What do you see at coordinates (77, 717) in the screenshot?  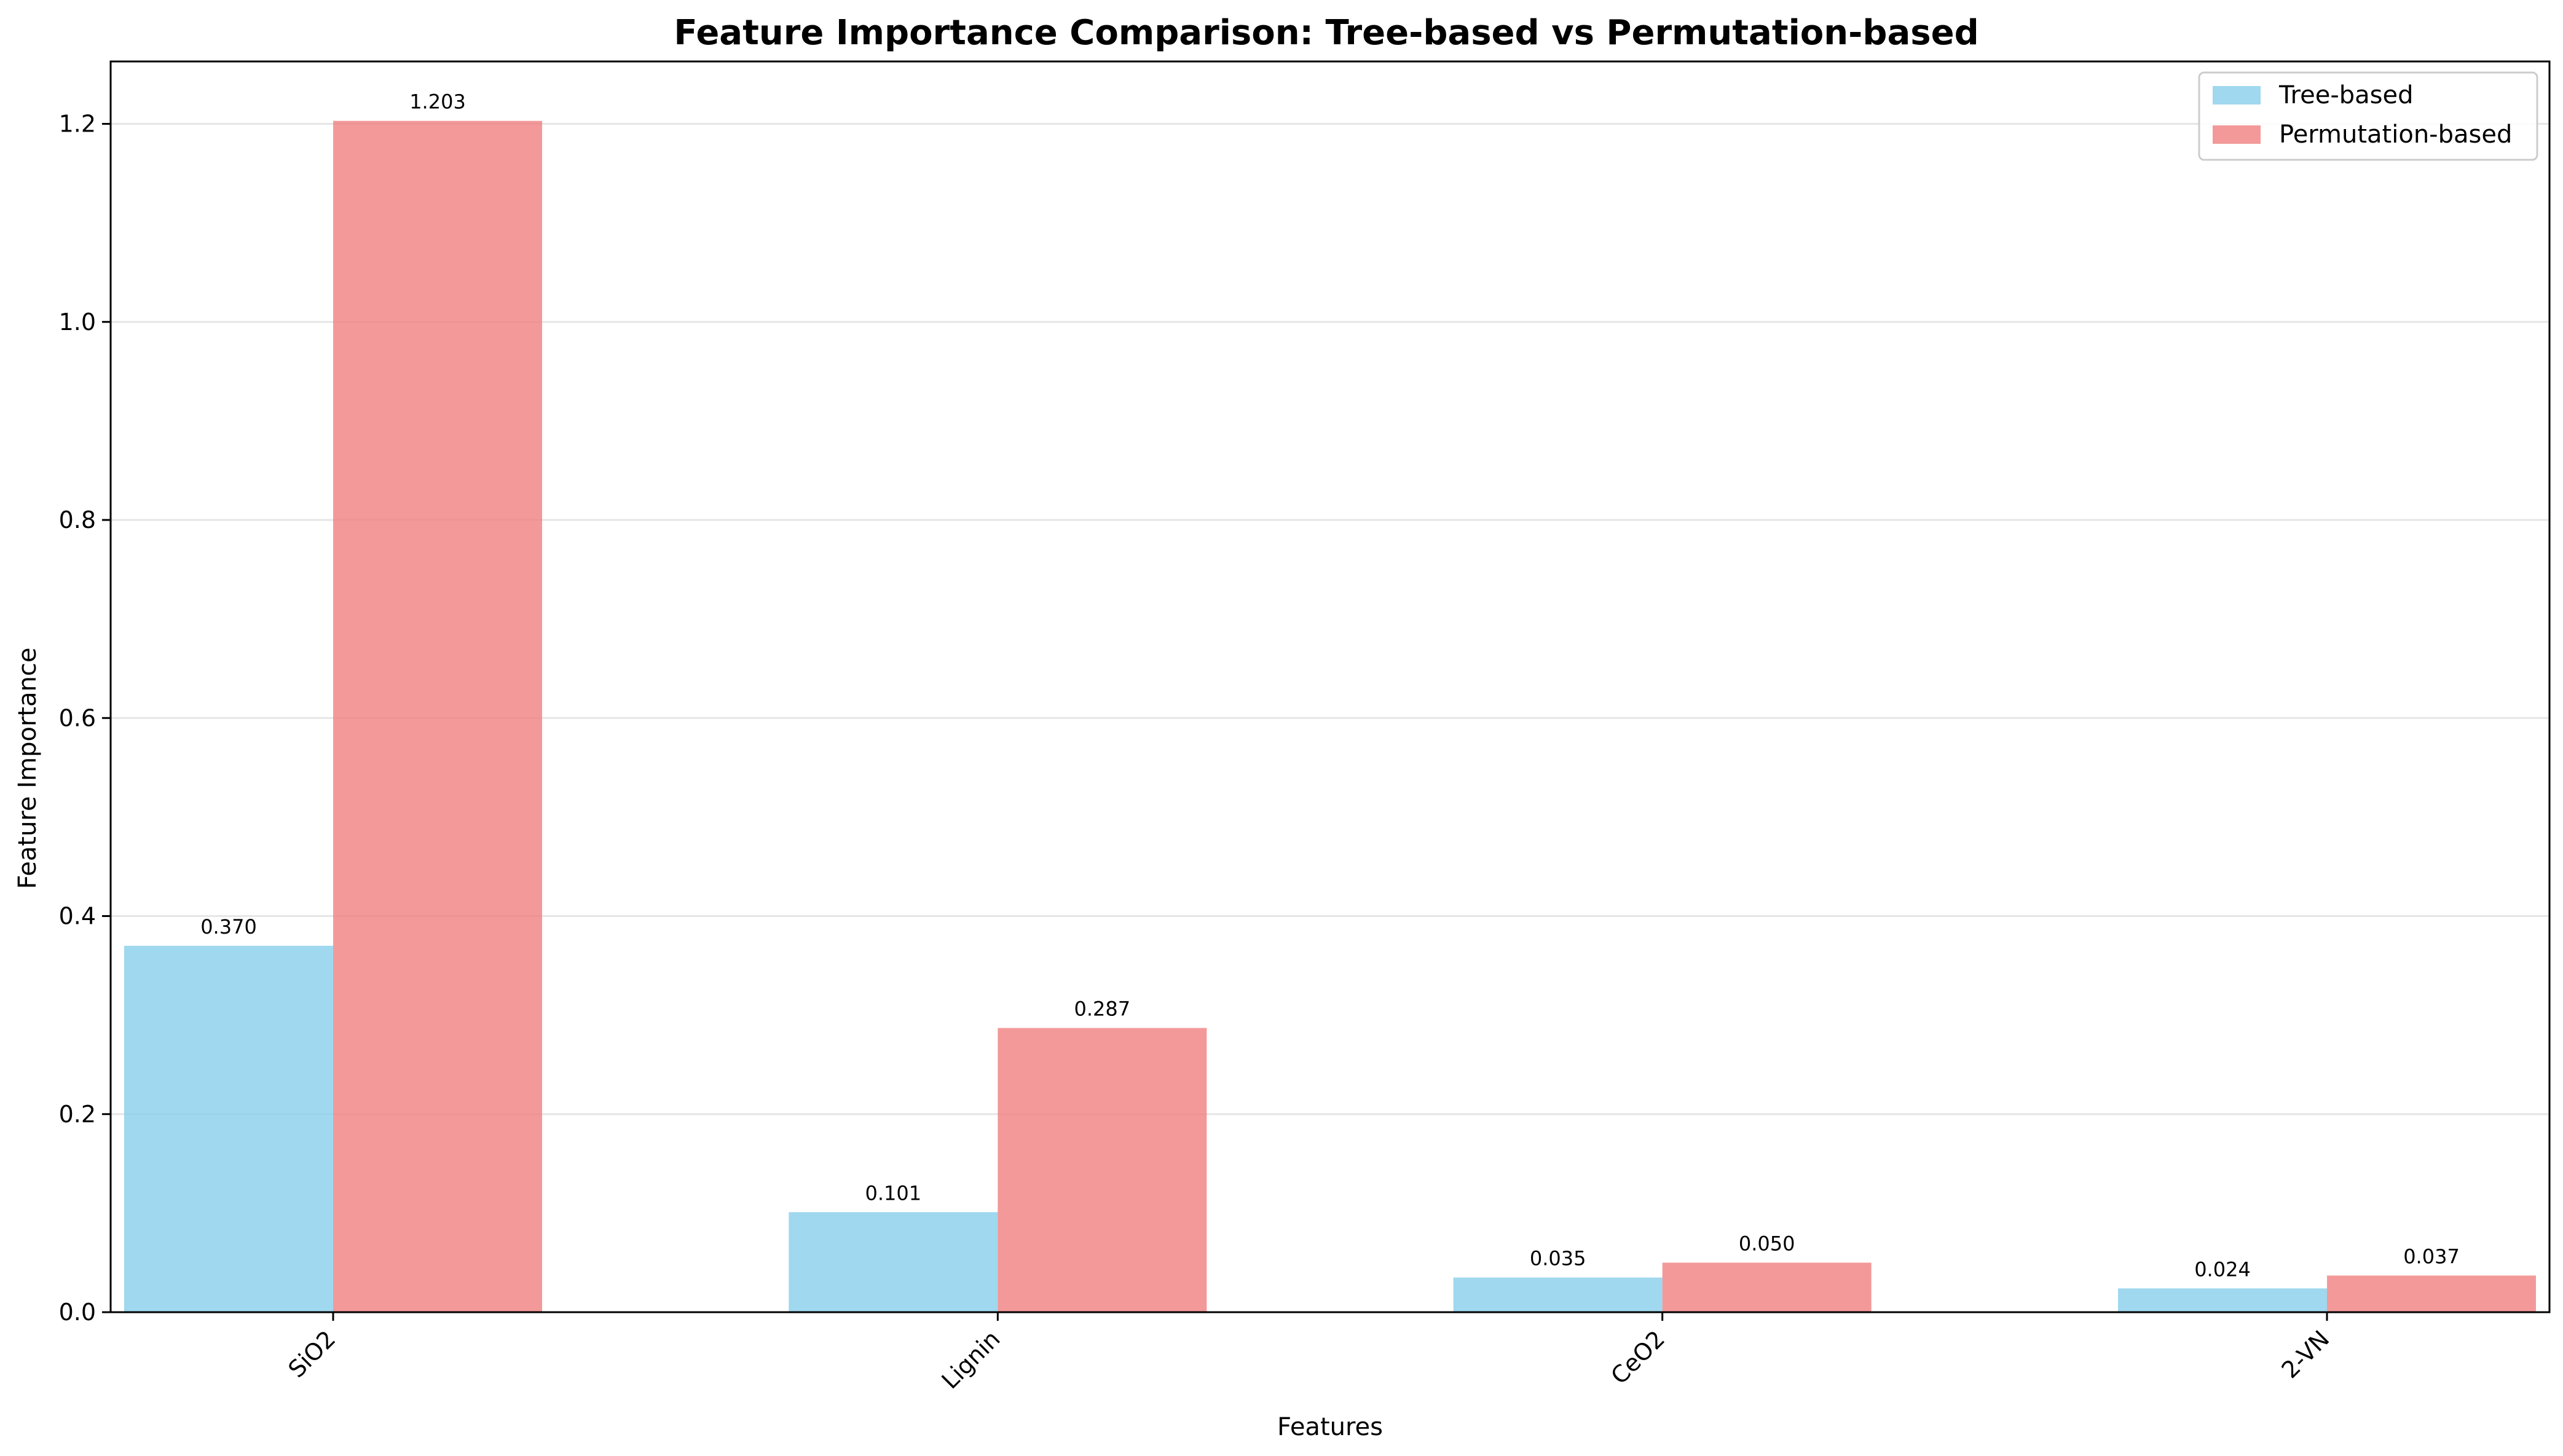 I see `y-tick-label: 0.6` at bounding box center [77, 717].